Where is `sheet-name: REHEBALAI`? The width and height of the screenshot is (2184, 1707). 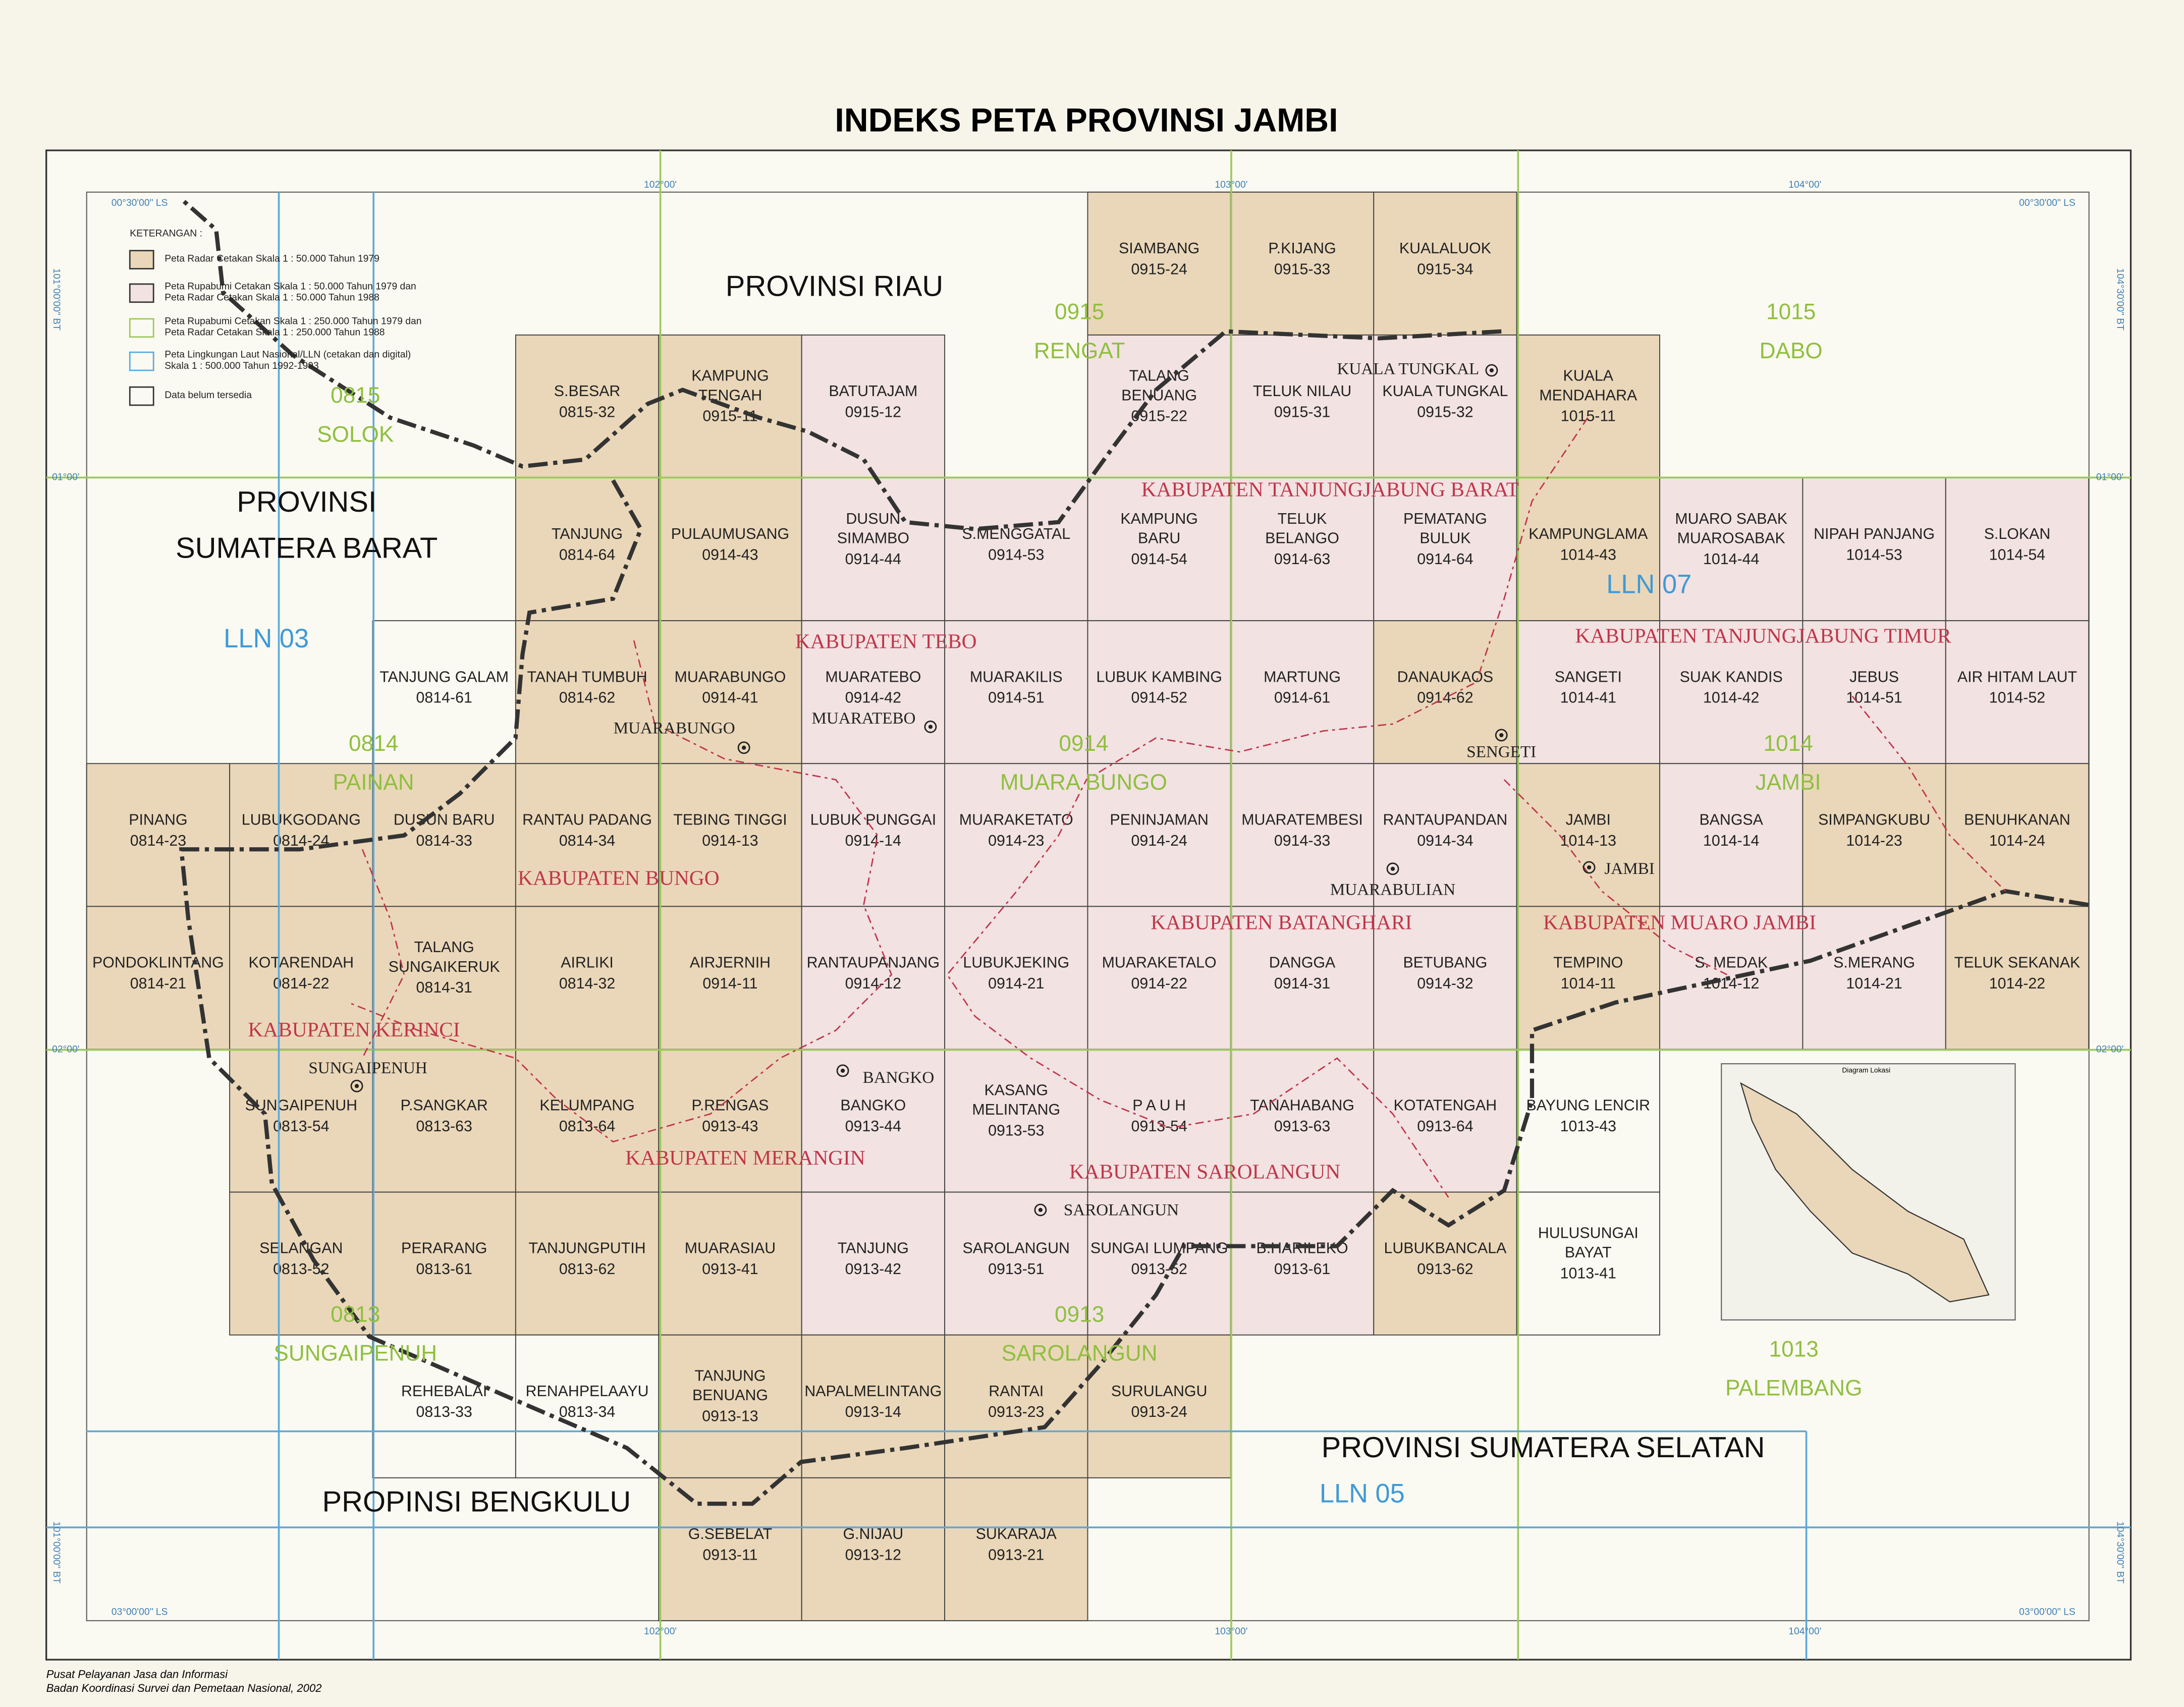 sheet-name: REHEBALAI is located at coordinates (444, 1391).